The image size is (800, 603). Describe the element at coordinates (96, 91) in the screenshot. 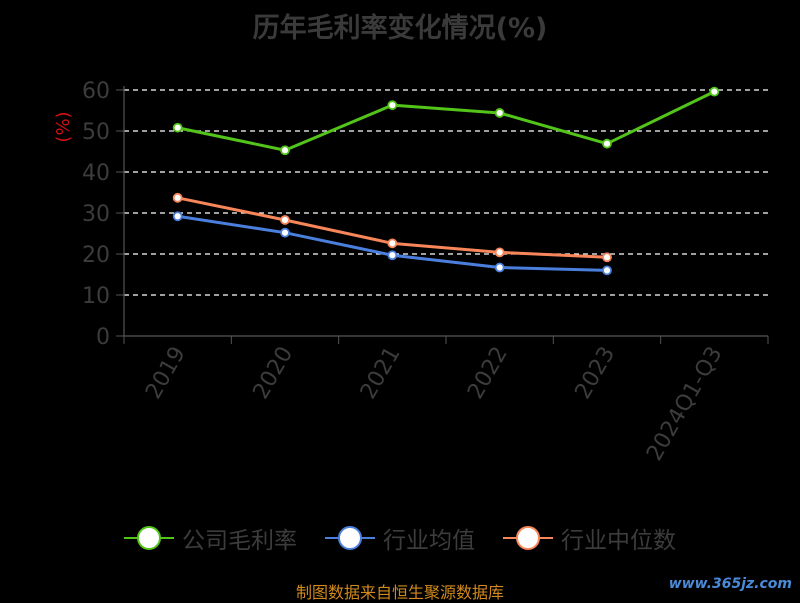

I see `y-tick-label: 60` at that location.